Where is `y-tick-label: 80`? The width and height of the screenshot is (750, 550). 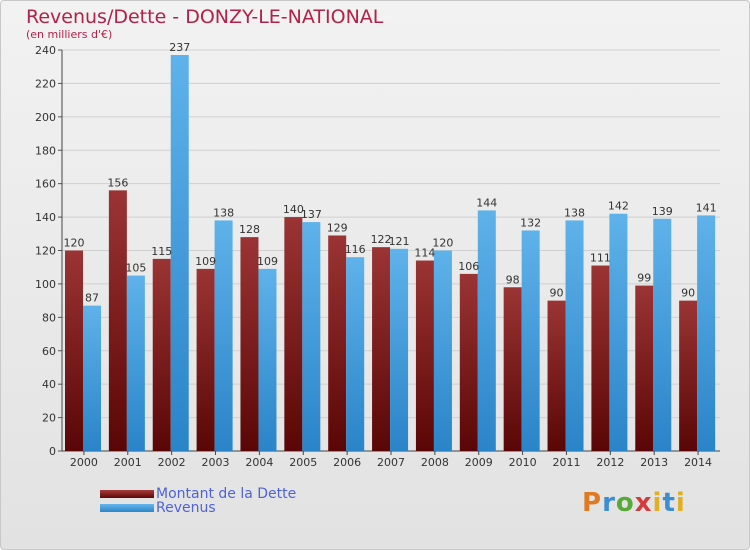
y-tick-label: 80 is located at coordinates (49, 317).